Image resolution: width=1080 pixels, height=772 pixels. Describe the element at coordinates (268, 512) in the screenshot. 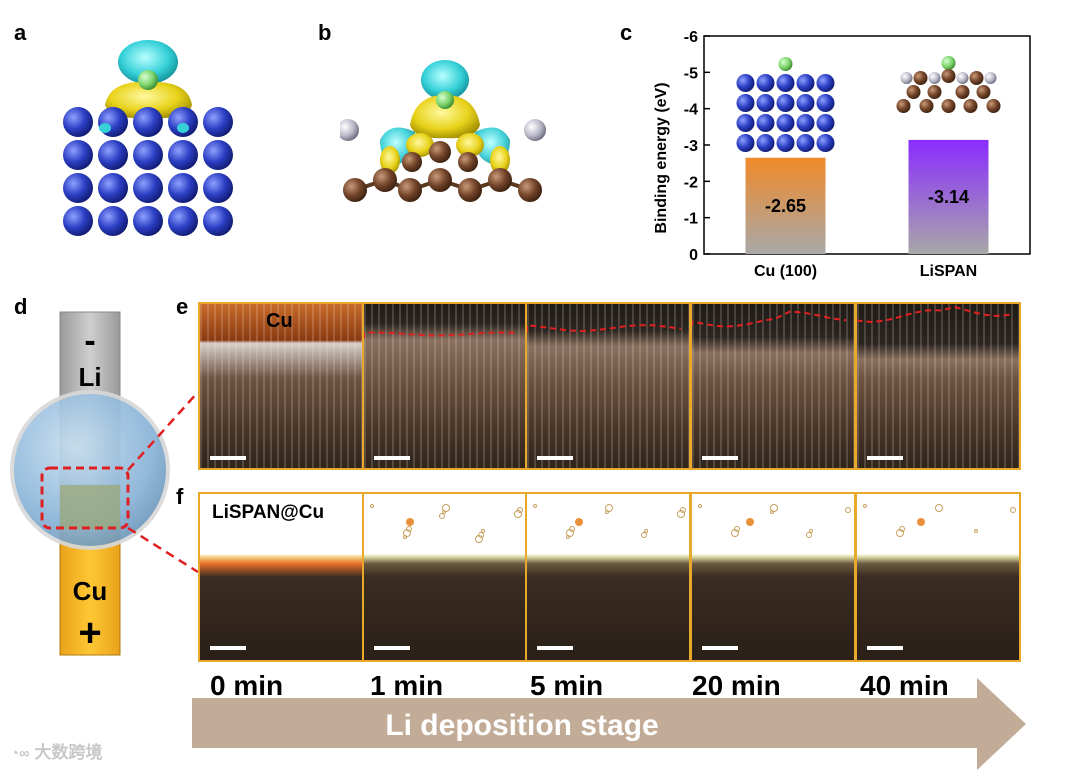

I see `lispan-row-label: LiSPAN@Cu` at that location.